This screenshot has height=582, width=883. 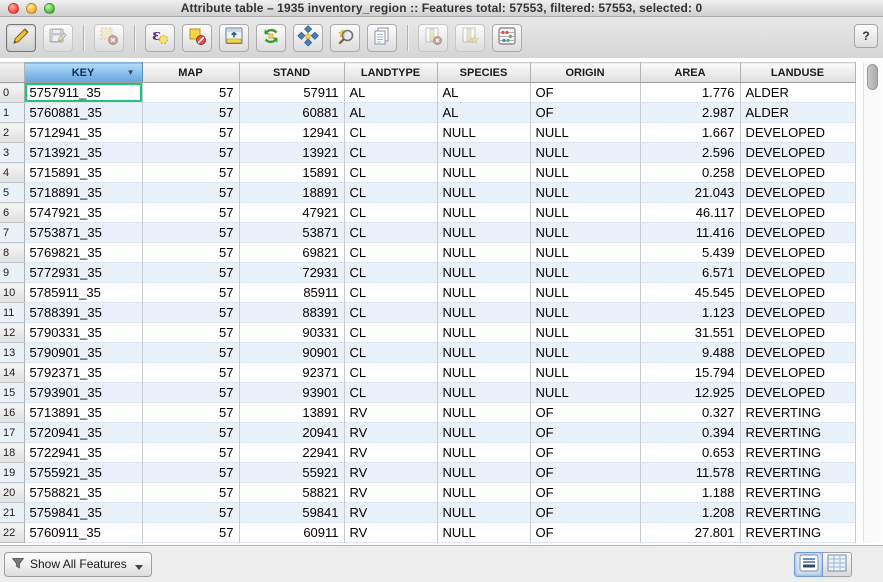 What do you see at coordinates (690, 392) in the screenshot?
I see `cell-area: 12.925` at bounding box center [690, 392].